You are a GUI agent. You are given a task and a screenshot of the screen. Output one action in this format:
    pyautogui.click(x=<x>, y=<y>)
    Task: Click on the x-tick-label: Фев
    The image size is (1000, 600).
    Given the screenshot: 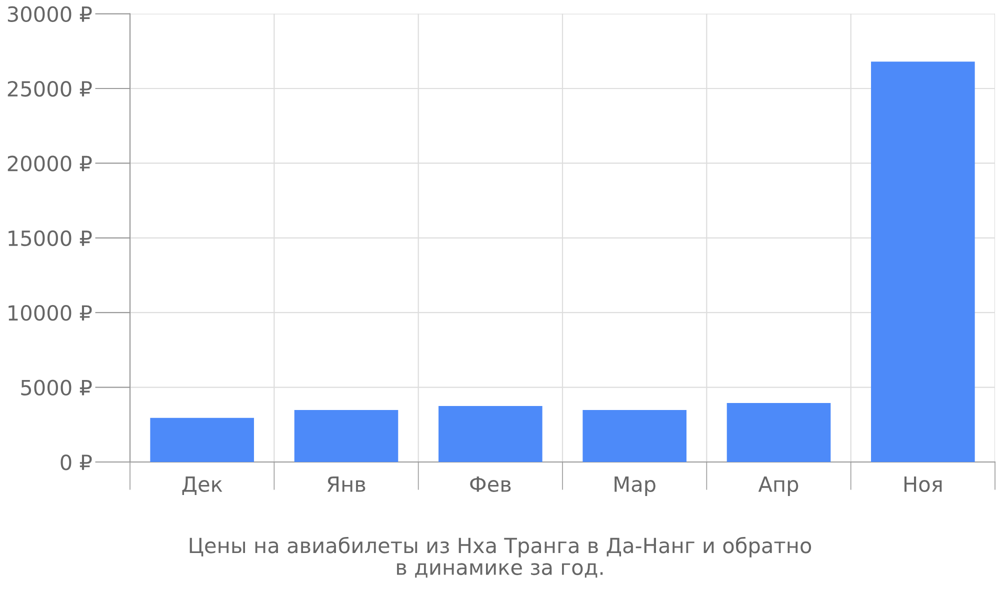 What is the action you would take?
    pyautogui.click(x=490, y=484)
    